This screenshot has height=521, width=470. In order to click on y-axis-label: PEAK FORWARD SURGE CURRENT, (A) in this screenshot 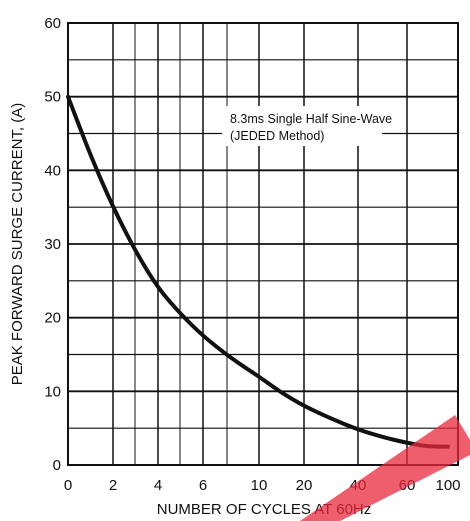, I will do `click(17, 244)`.